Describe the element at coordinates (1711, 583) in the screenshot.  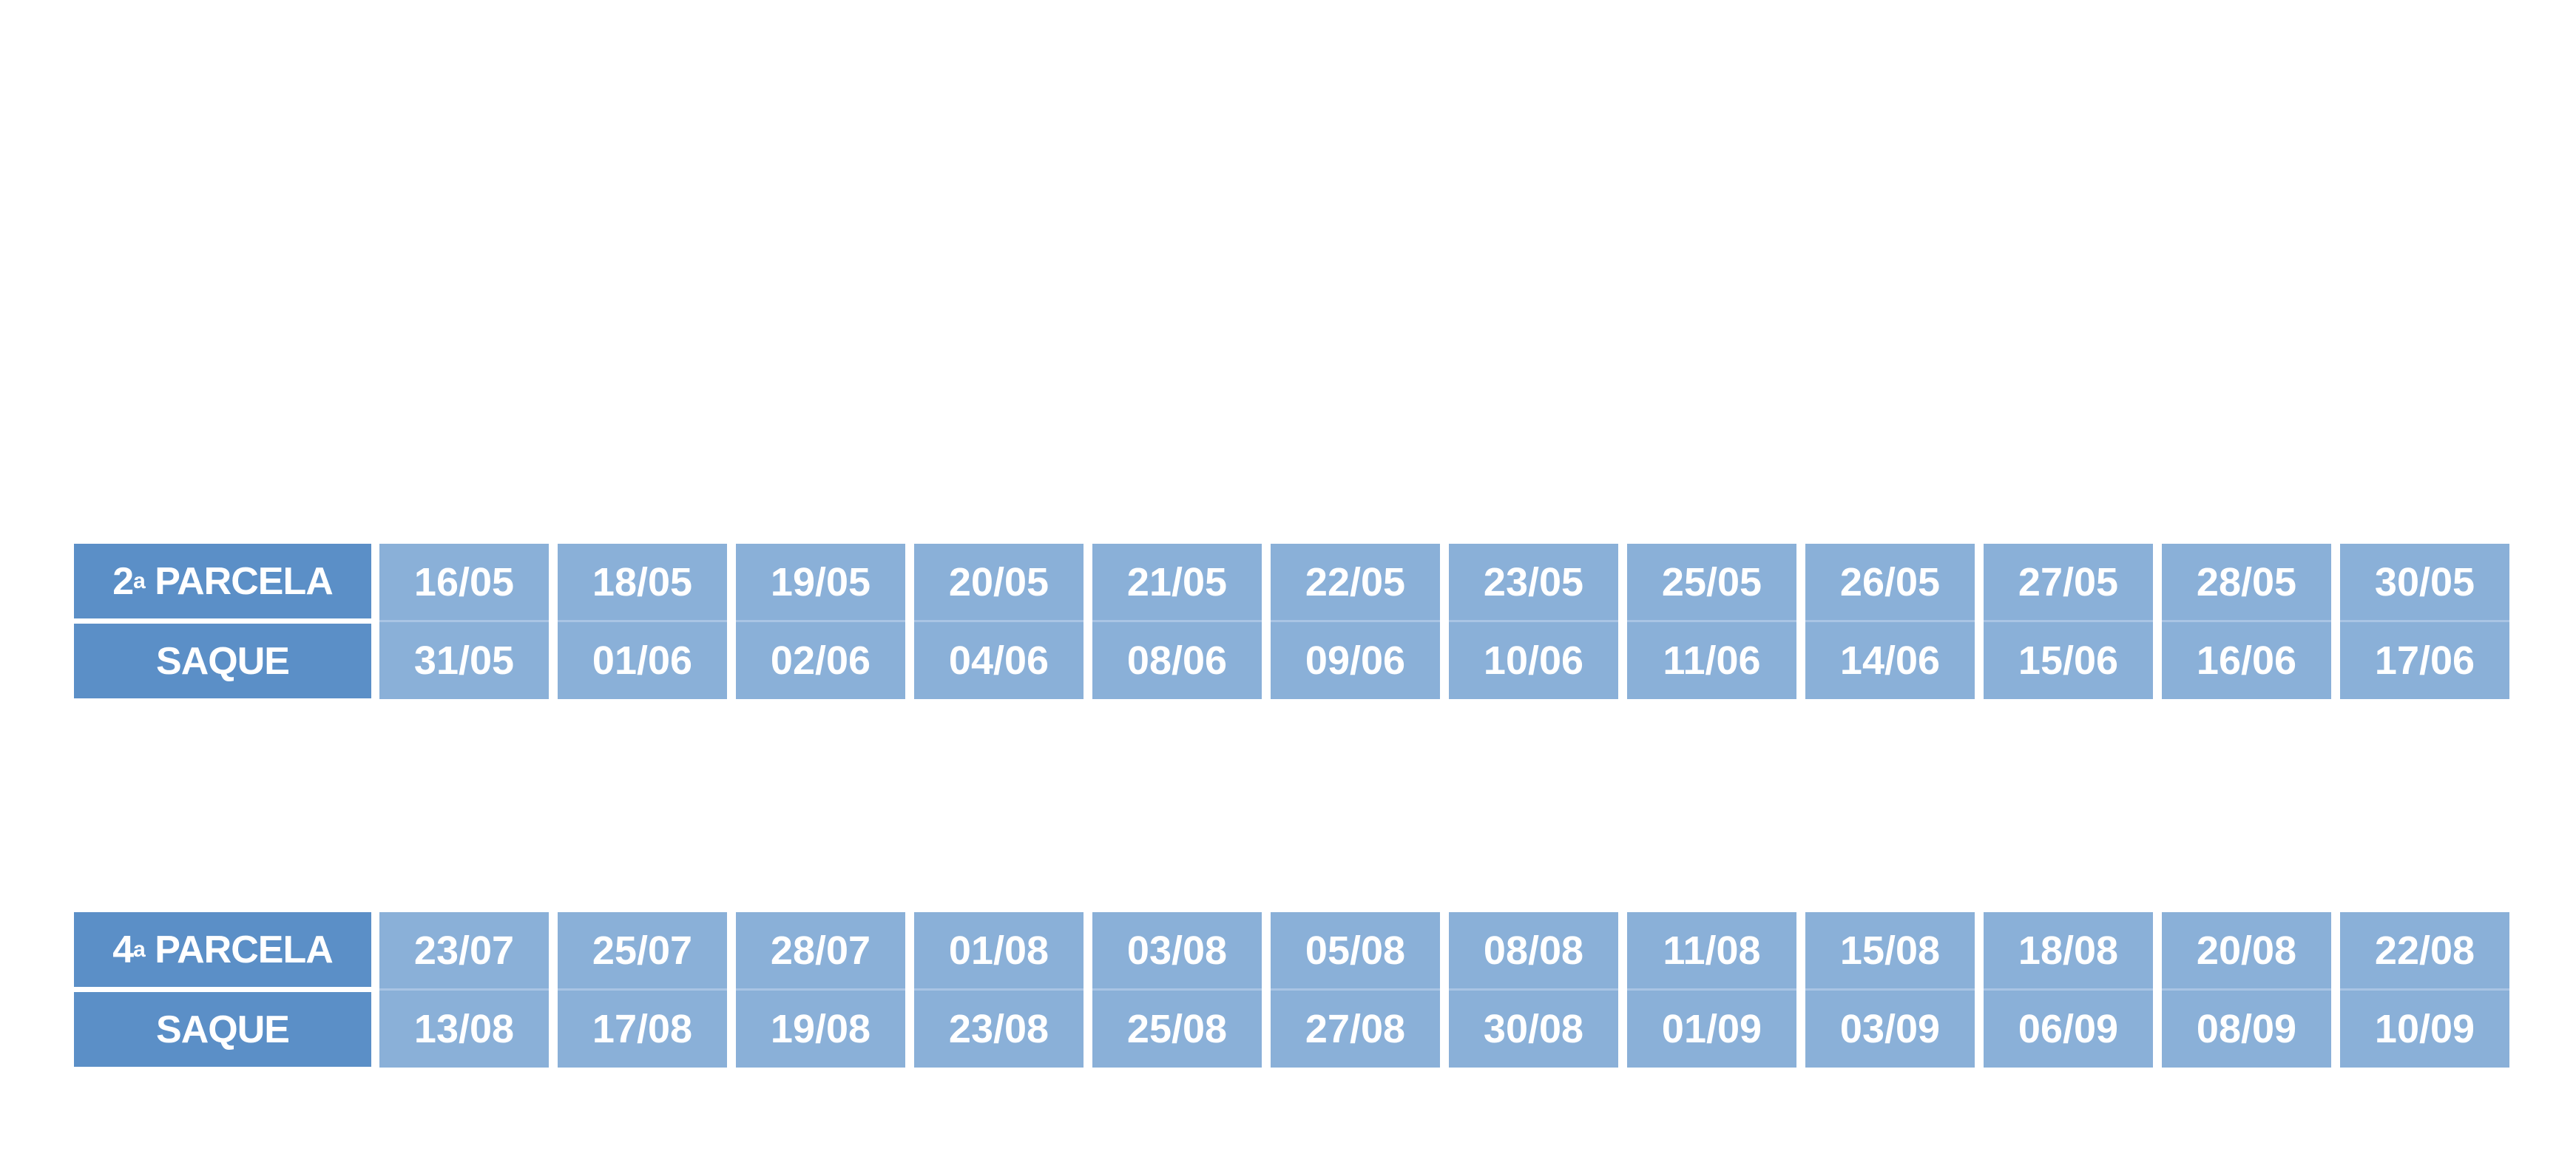
I see `parcela-date-cell: 25/05` at that location.